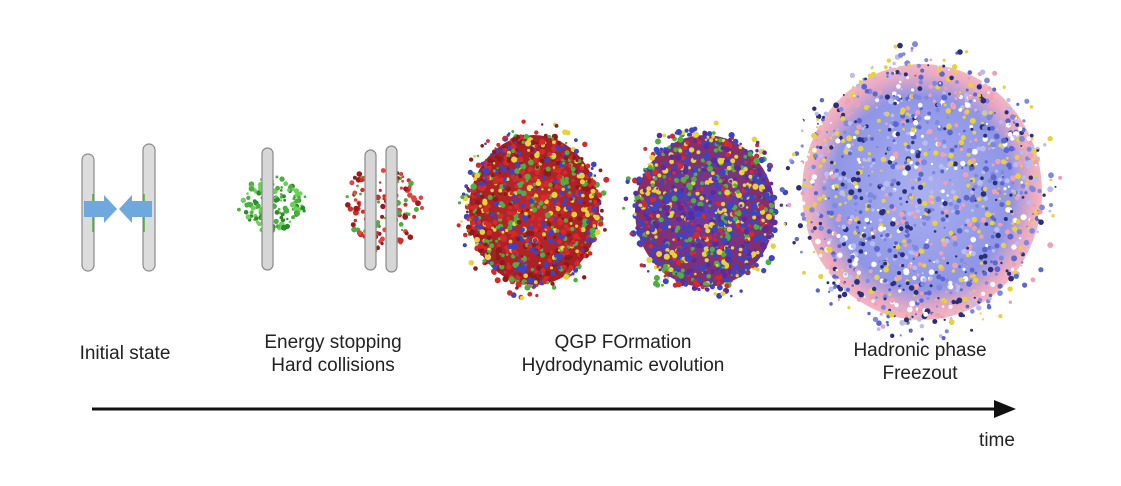  What do you see at coordinates (370, 210) in the screenshot?
I see `nucleus-hard-left` at bounding box center [370, 210].